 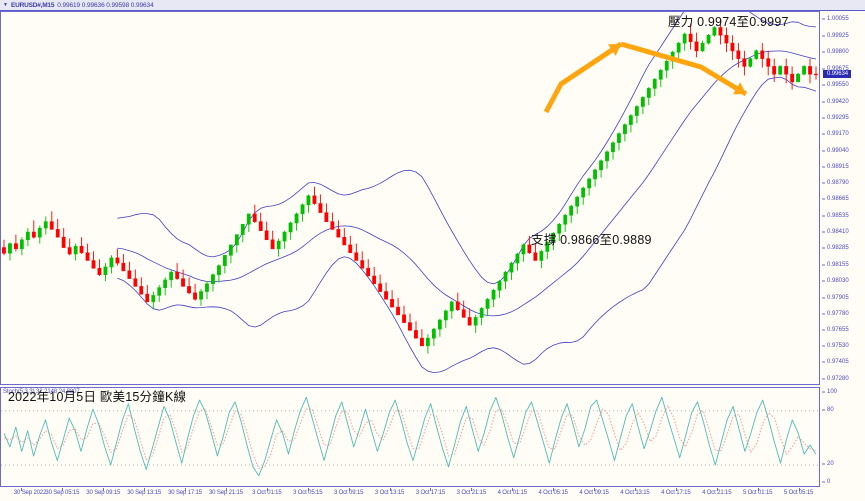 I want to click on time-tick-label: 4 Oct 09:15, so click(x=594, y=493).